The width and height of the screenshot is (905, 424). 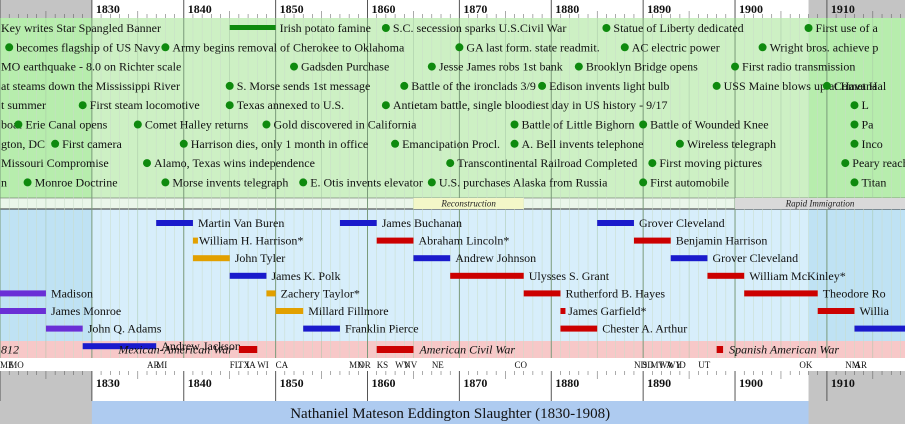 I want to click on event-label: Jesse James robs 1st bank, so click(x=501, y=67).